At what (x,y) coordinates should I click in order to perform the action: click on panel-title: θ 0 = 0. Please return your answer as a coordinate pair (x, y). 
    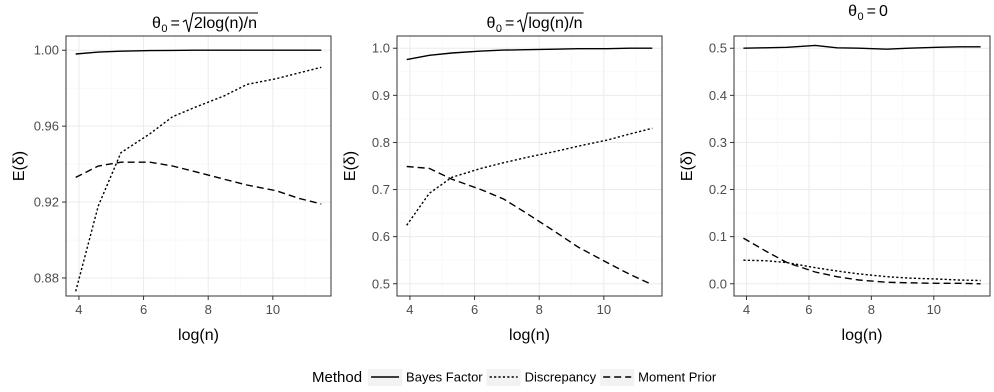
    Looking at the image, I should click on (868, 13).